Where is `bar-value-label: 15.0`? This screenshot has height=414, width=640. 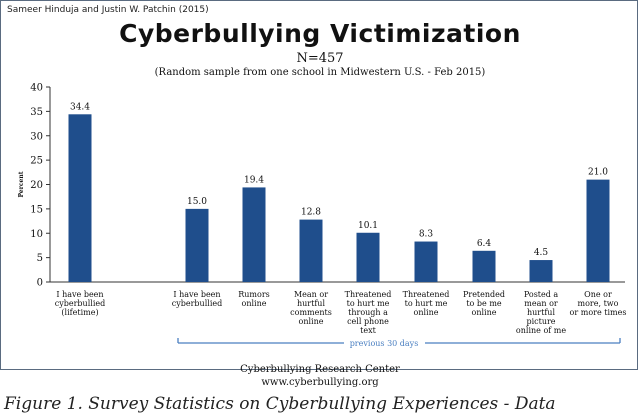
bar-value-label: 15.0 is located at coordinates (197, 202).